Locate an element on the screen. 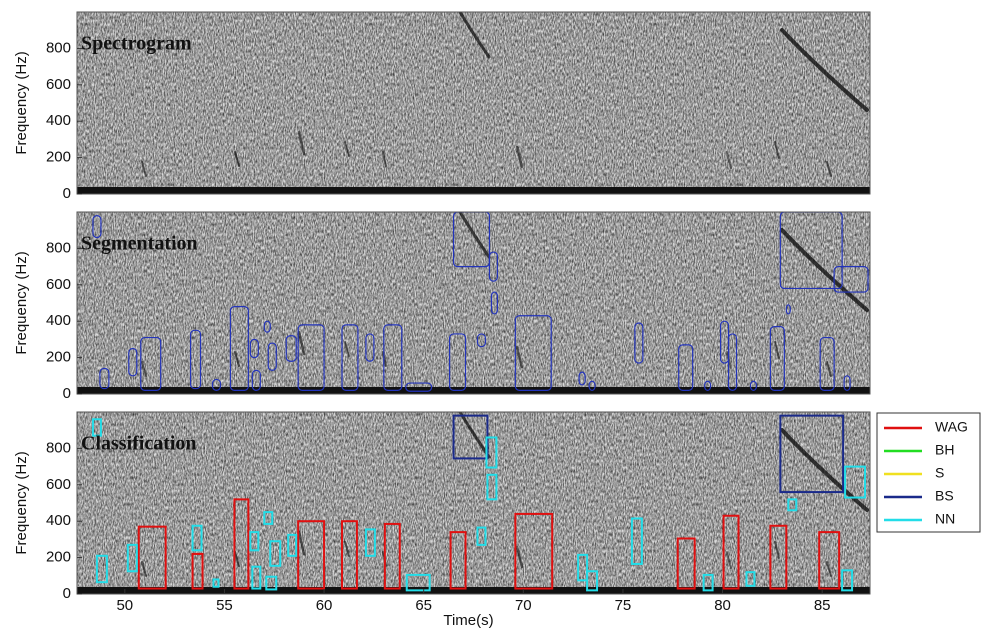  legend-label: NN is located at coordinates (945, 519).